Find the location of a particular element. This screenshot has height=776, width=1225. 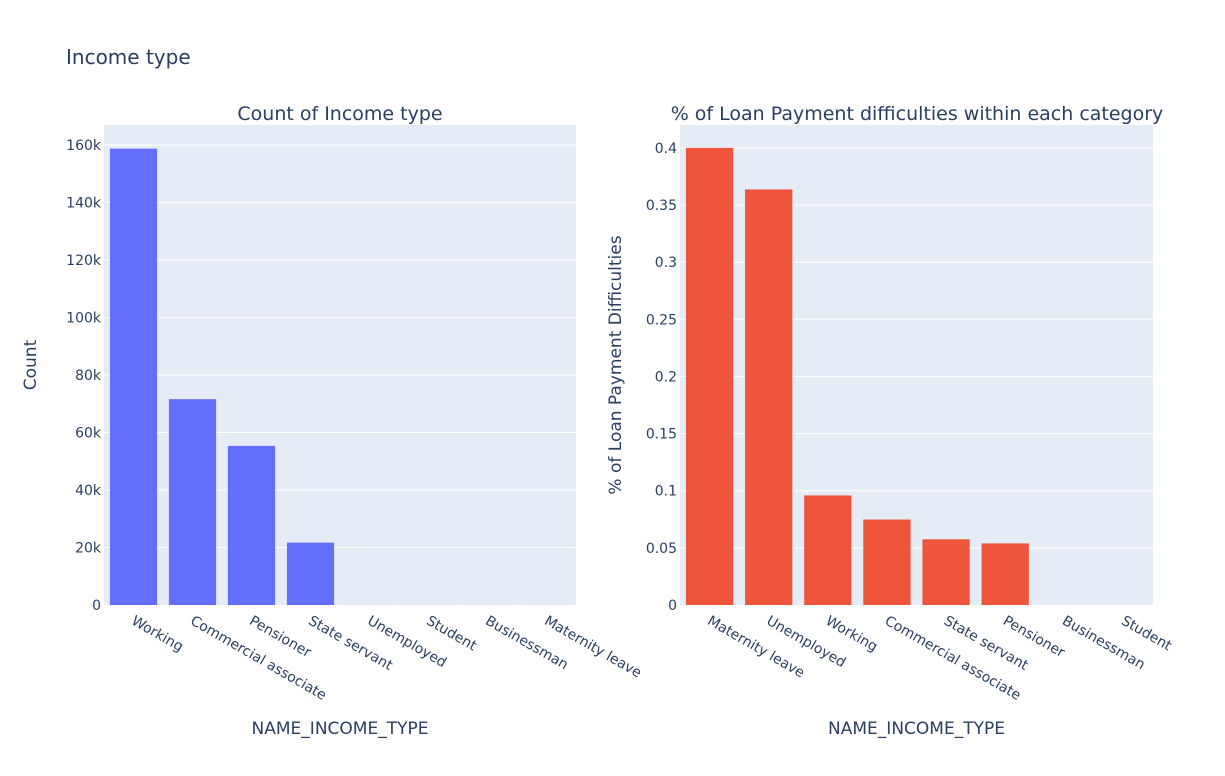

y-tick-label: 0.25 is located at coordinates (661, 320).